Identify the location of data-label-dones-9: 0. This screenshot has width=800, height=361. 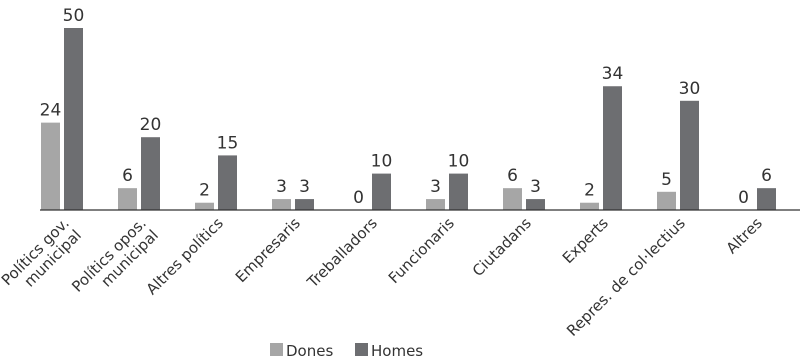
(743, 198).